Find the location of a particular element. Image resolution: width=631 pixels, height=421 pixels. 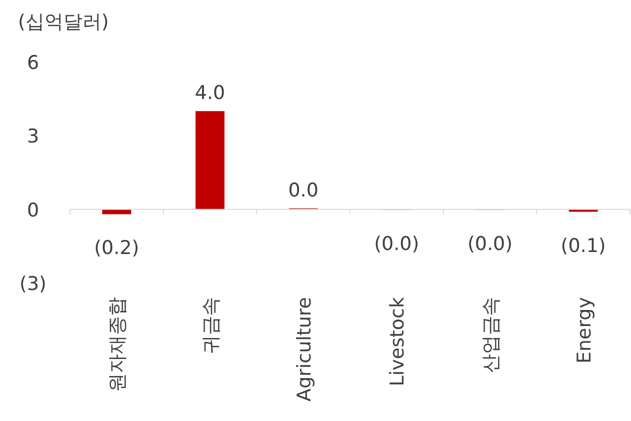

data-label: 0.0 is located at coordinates (303, 190).